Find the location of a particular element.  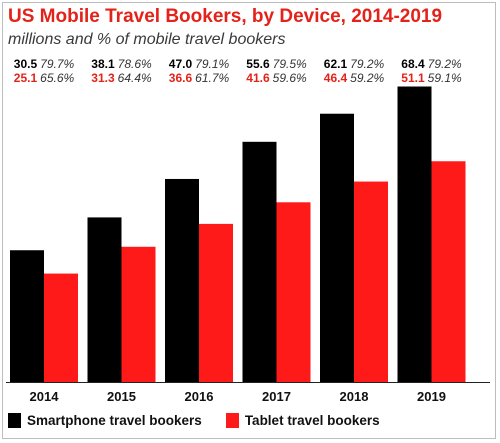

bar-smartphone-2019 is located at coordinates (414, 234).